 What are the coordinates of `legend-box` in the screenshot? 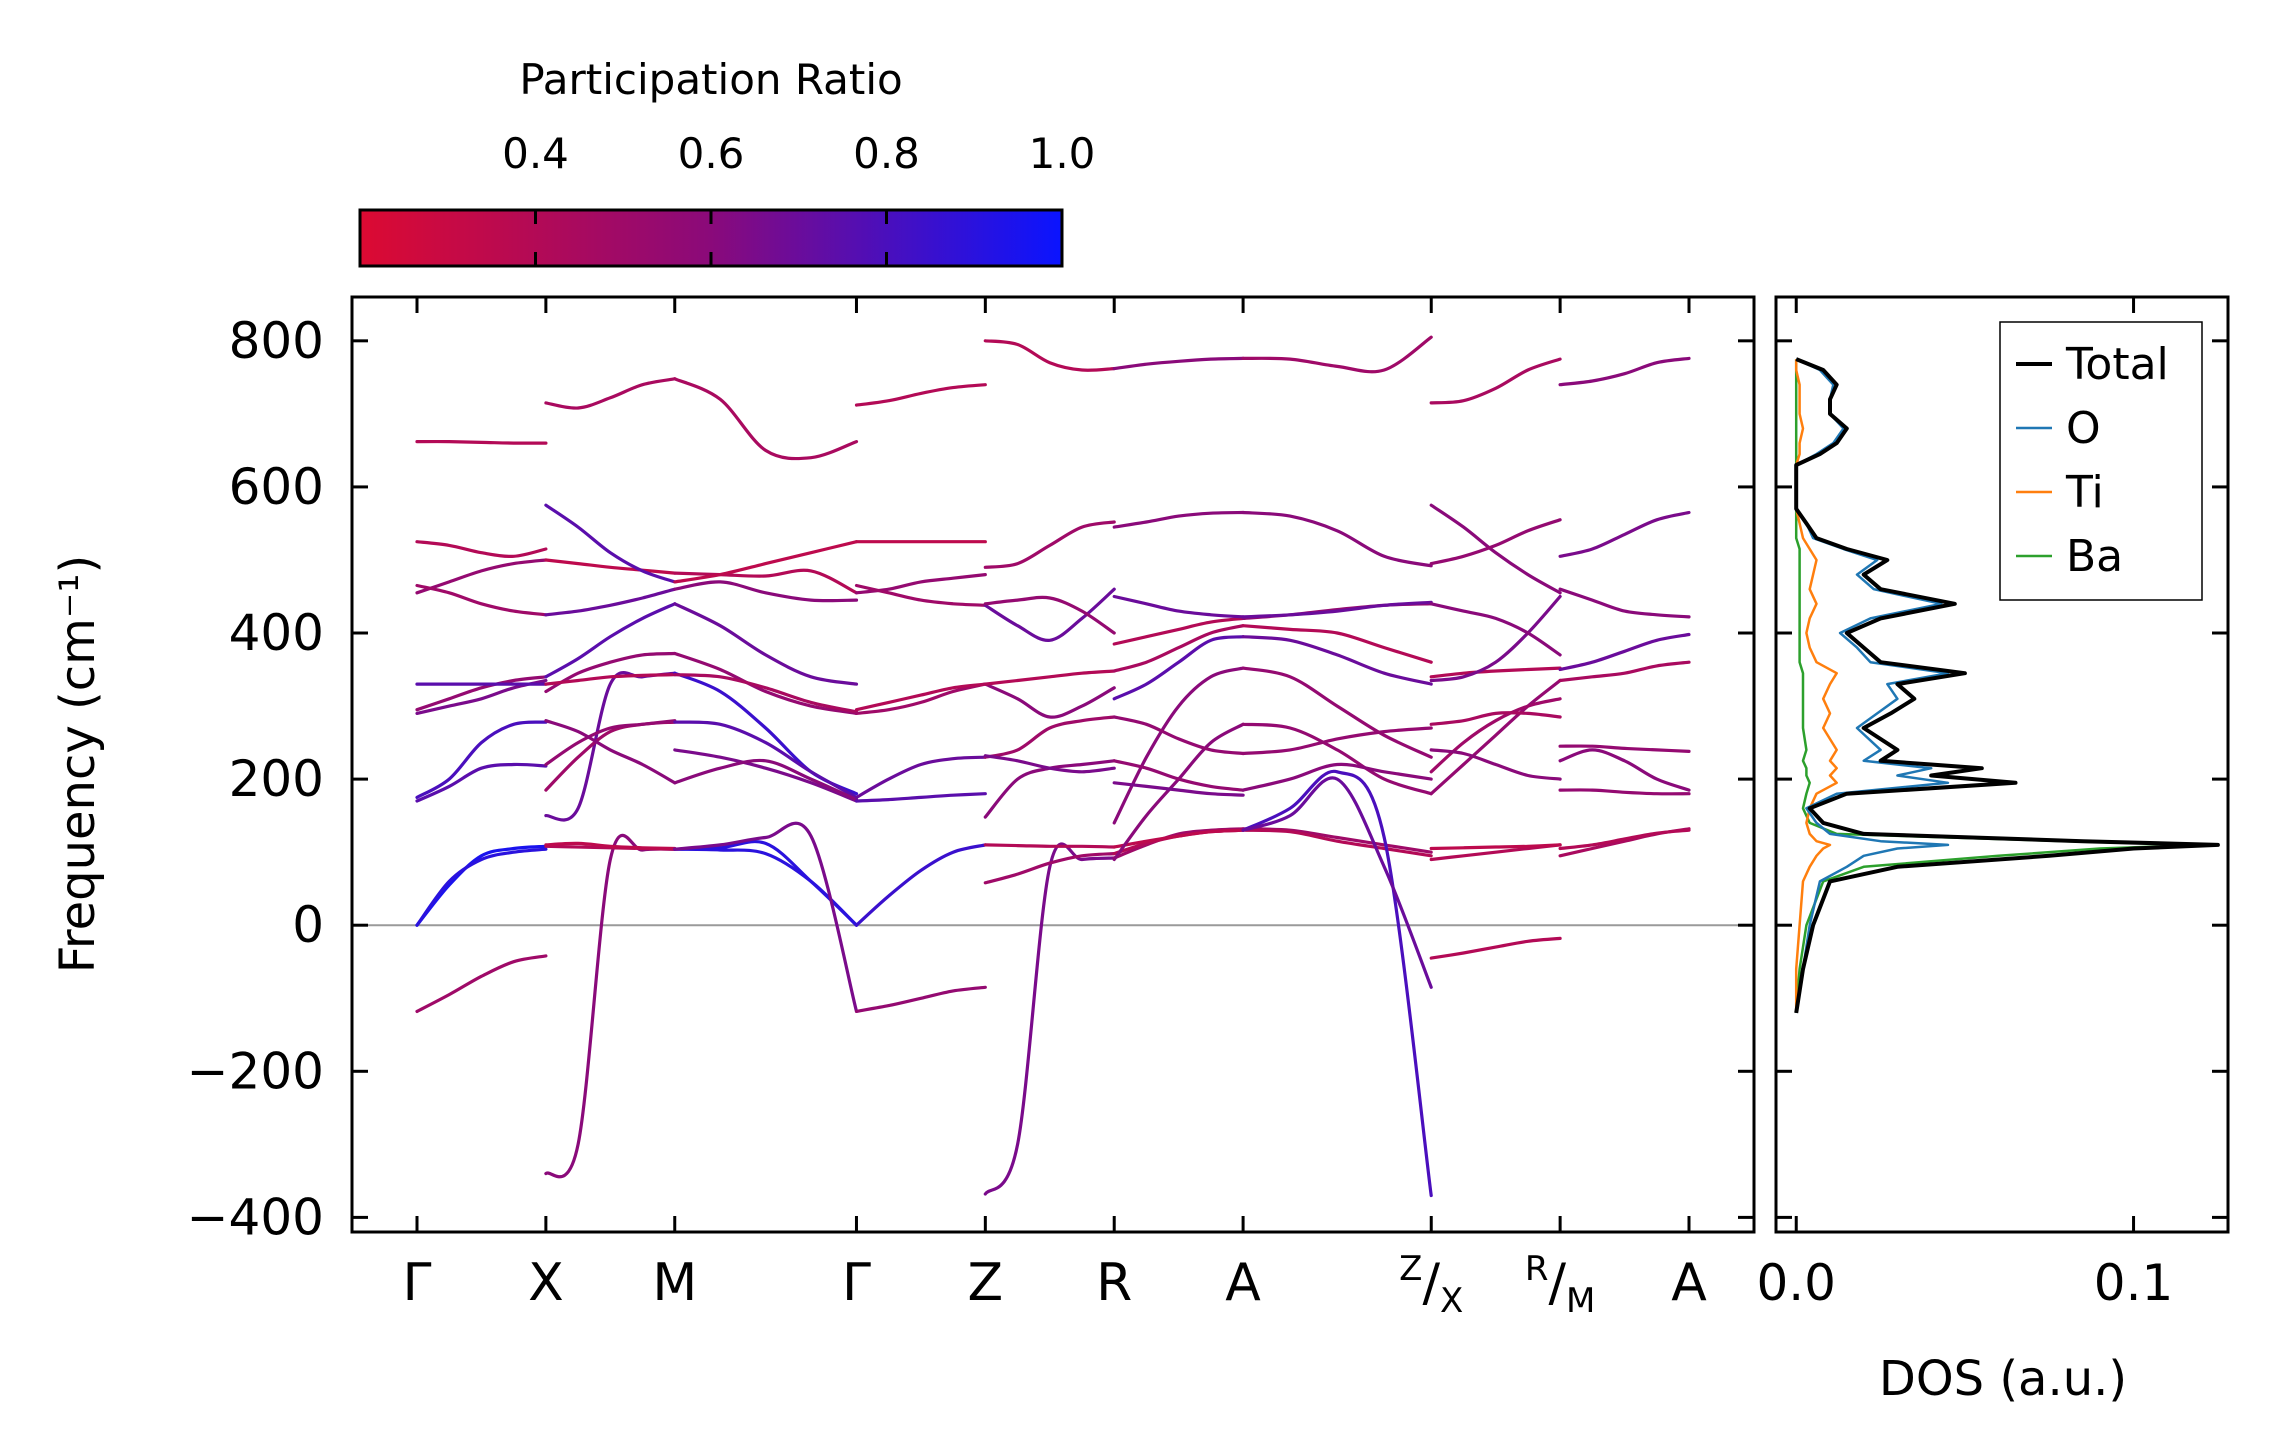 It's located at (2101, 461).